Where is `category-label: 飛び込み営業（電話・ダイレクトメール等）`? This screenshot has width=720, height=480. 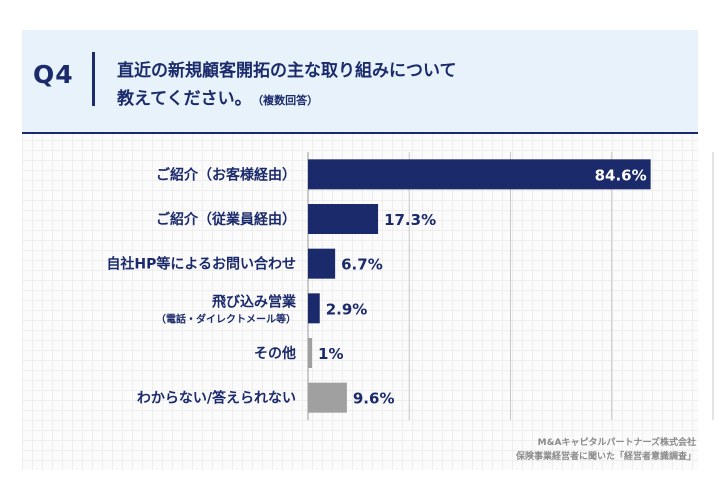 category-label: 飛び込み営業（電話・ダイレクトメール等） is located at coordinates (226, 309).